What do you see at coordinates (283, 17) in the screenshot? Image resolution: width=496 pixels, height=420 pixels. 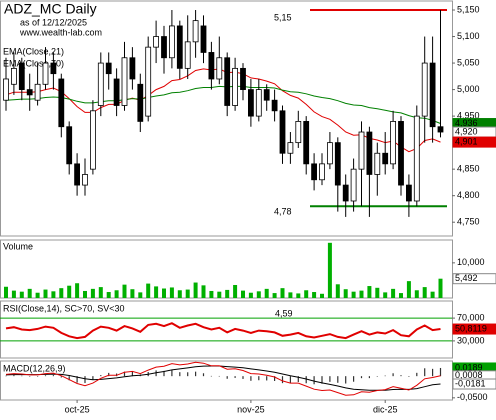 I see `level-label: 5,15` at bounding box center [283, 17].